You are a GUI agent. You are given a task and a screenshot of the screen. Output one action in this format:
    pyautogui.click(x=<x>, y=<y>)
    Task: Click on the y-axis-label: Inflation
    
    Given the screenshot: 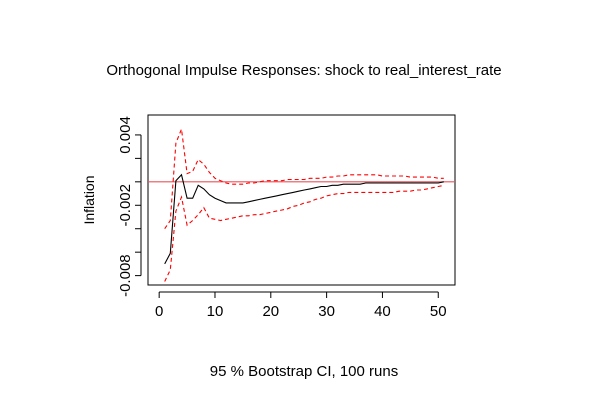 What is the action you would take?
    pyautogui.click(x=89, y=199)
    